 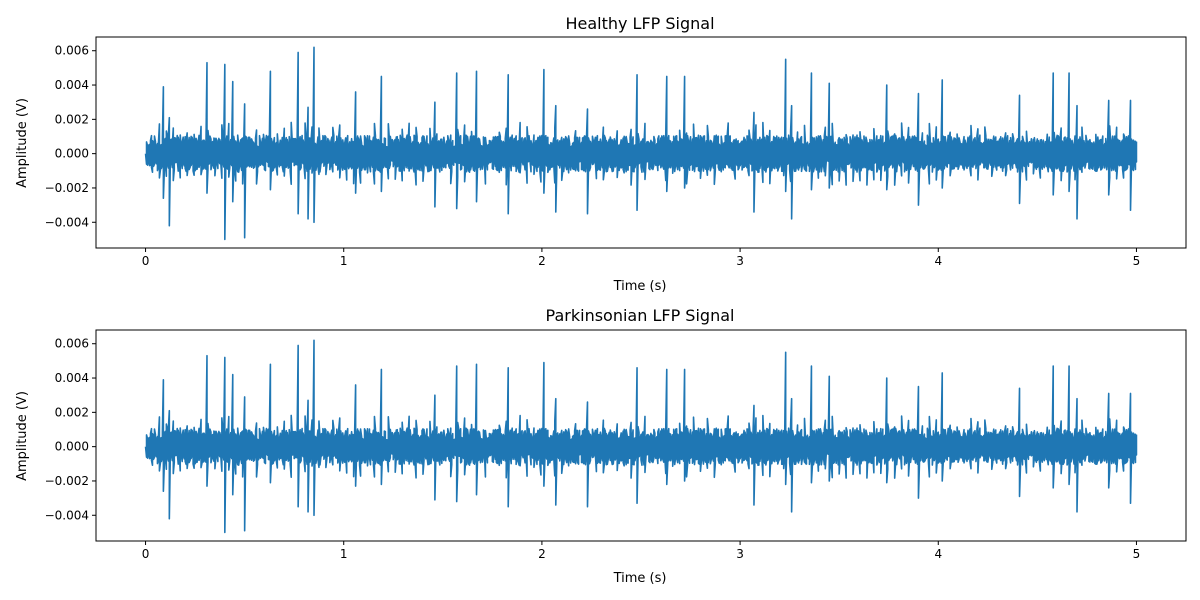 What do you see at coordinates (639, 23) in the screenshot?
I see `chart-title: Healthy LFP Signal` at bounding box center [639, 23].